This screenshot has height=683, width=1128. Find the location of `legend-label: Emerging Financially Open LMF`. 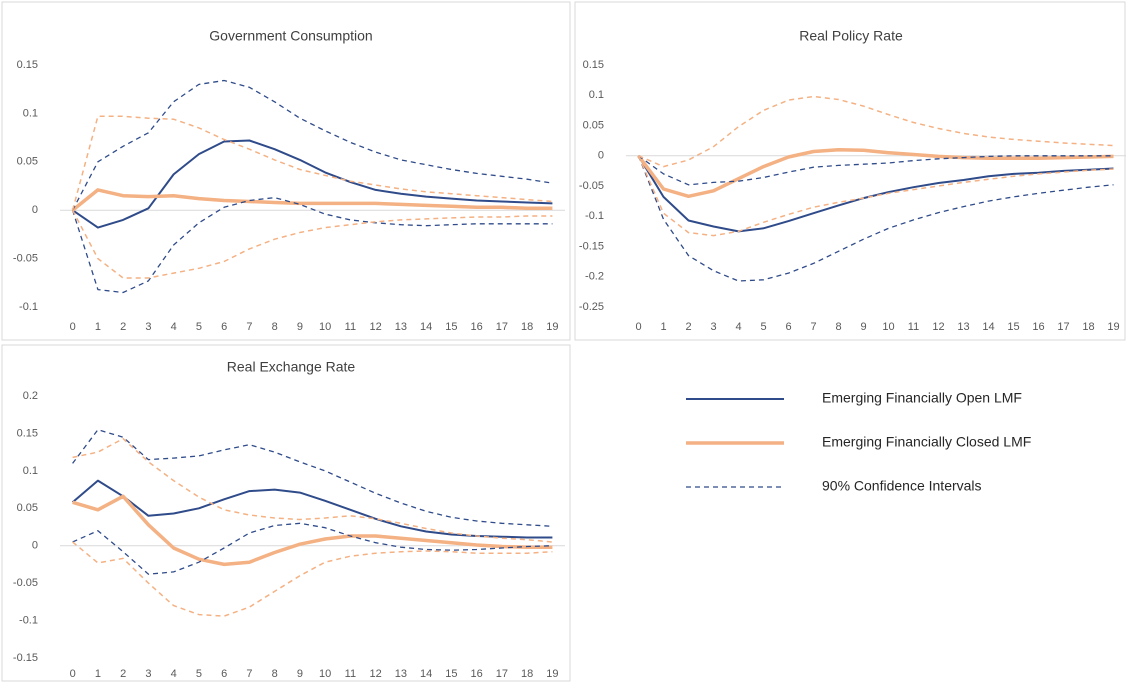

legend-label: Emerging Financially Open LMF is located at coordinates (922, 398).